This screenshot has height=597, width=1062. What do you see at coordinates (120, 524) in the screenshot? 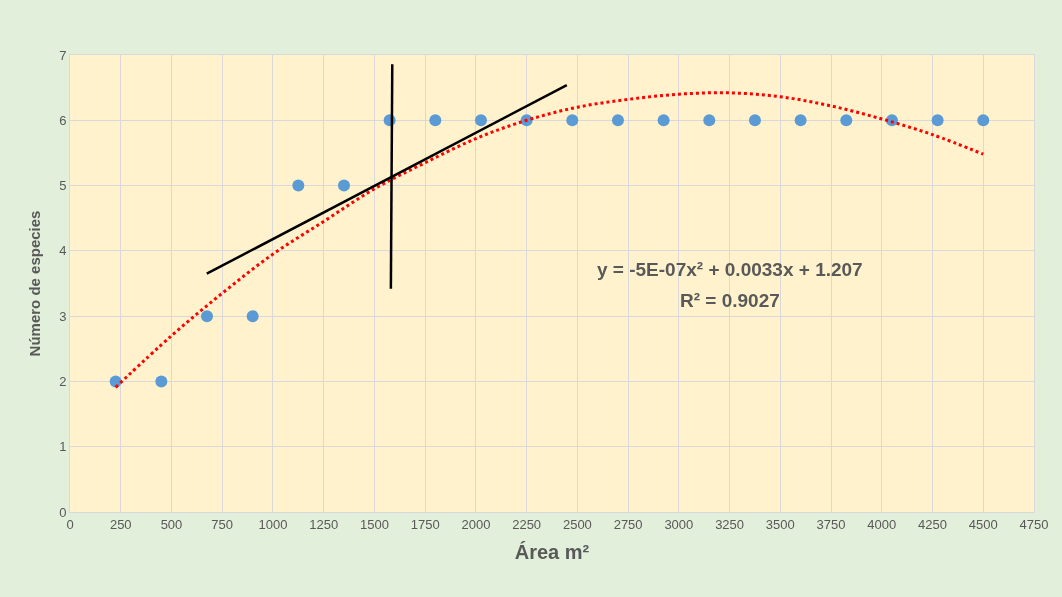
I see `x-tick-label: 250` at bounding box center [120, 524].